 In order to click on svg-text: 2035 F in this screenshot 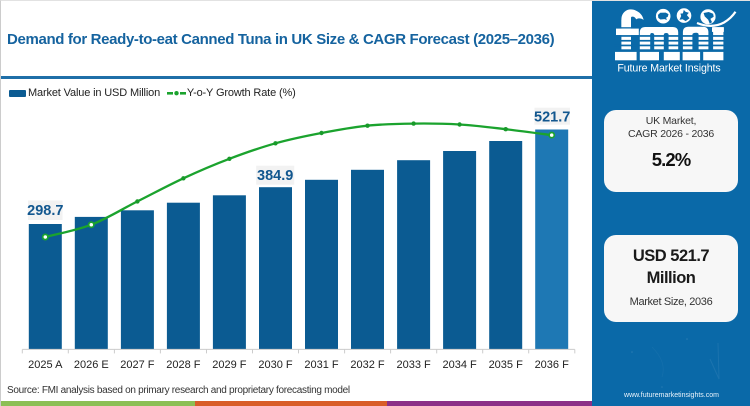, I will do `click(506, 365)`.